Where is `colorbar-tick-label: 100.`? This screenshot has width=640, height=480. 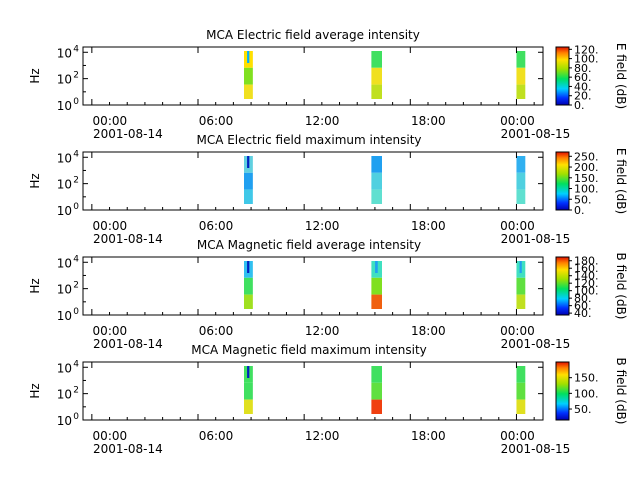 colorbar-tick-label: 100. is located at coordinates (586, 291).